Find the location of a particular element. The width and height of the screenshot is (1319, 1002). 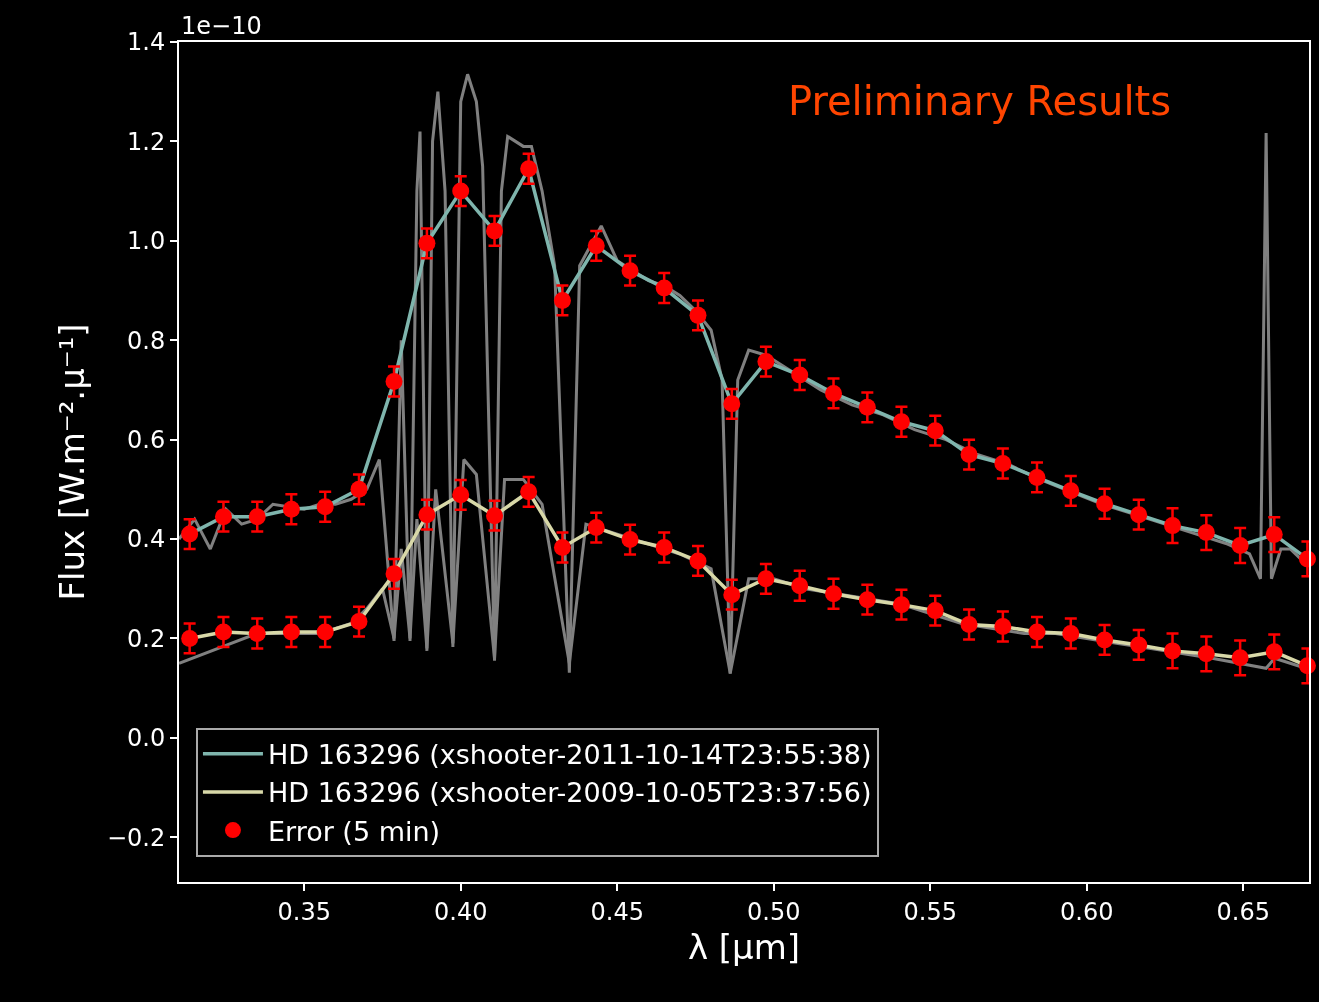

legend-label: HD 163296 (xshooter-2009-10-05T23:37:56) is located at coordinates (569, 793).